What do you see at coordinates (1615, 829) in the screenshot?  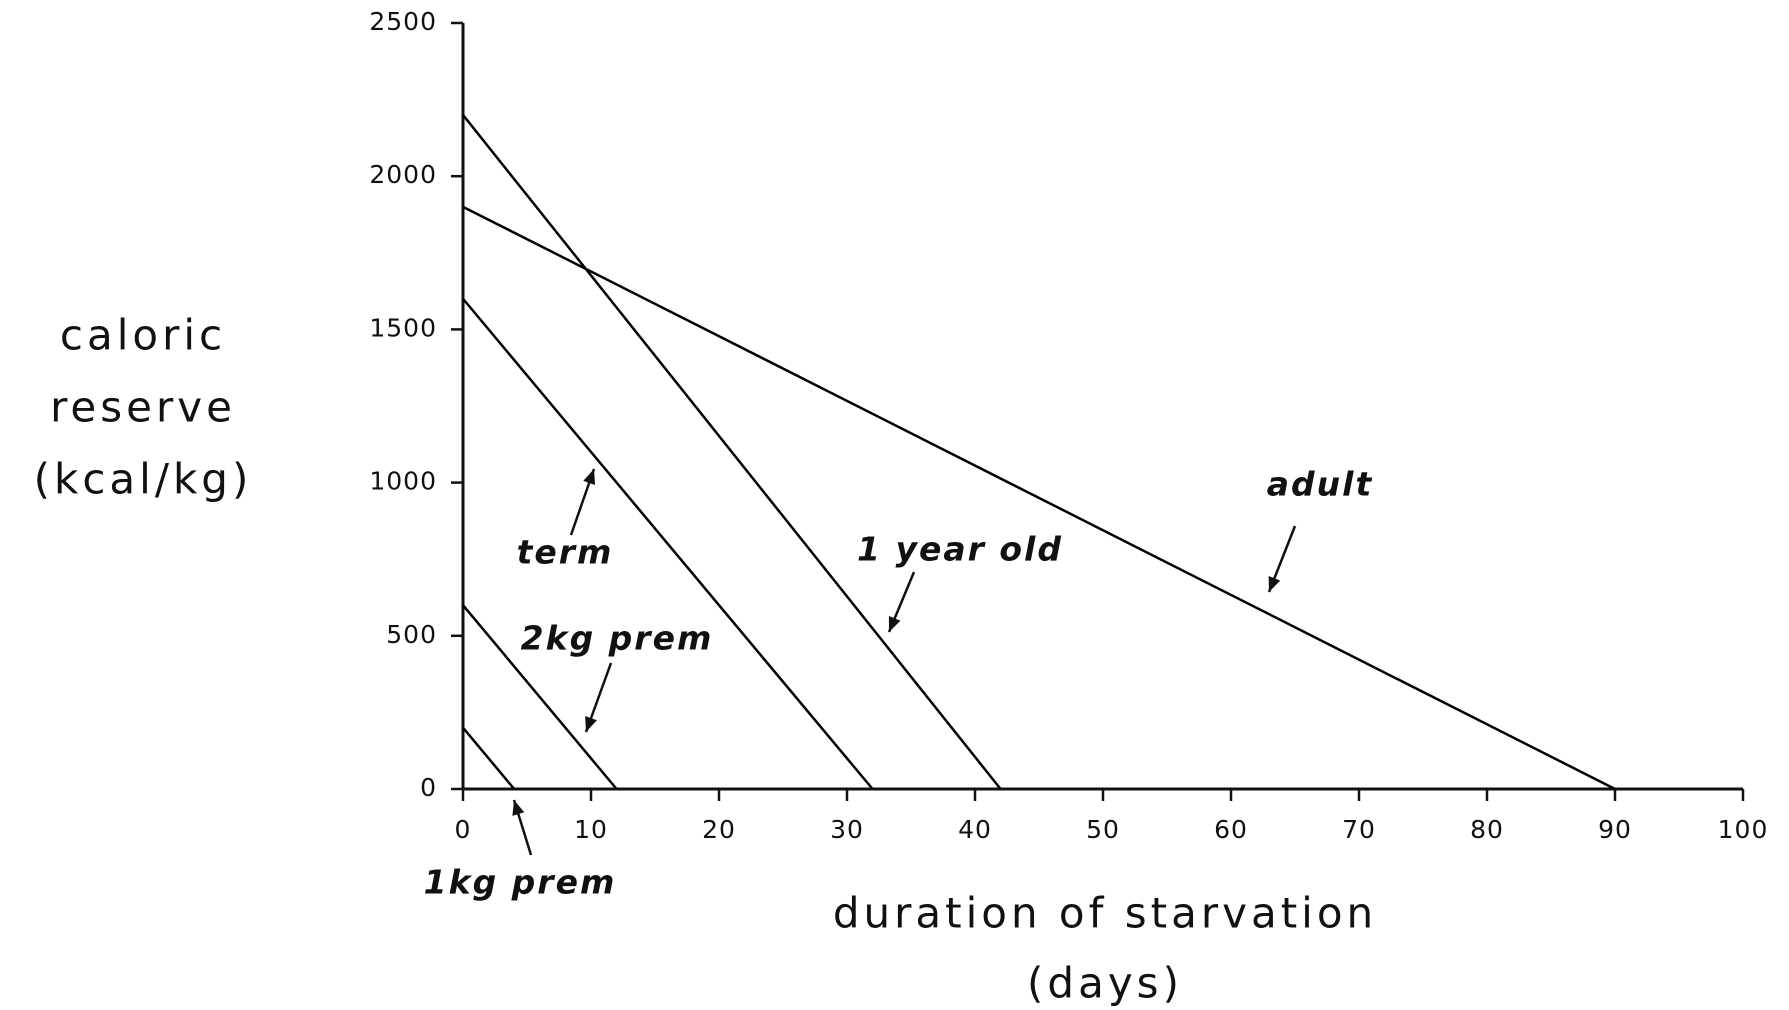 I see `x-tick-label: 90` at bounding box center [1615, 829].